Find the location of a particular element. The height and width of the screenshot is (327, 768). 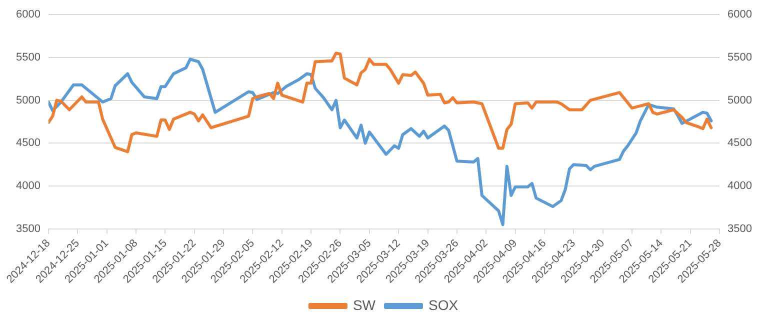

y2-tick-label: 5000 is located at coordinates (740, 100).